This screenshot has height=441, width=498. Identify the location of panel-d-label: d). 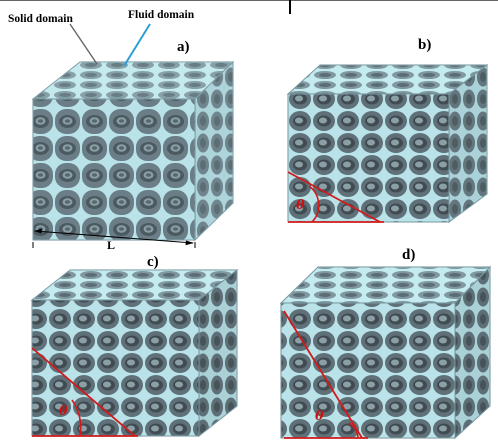
(409, 255).